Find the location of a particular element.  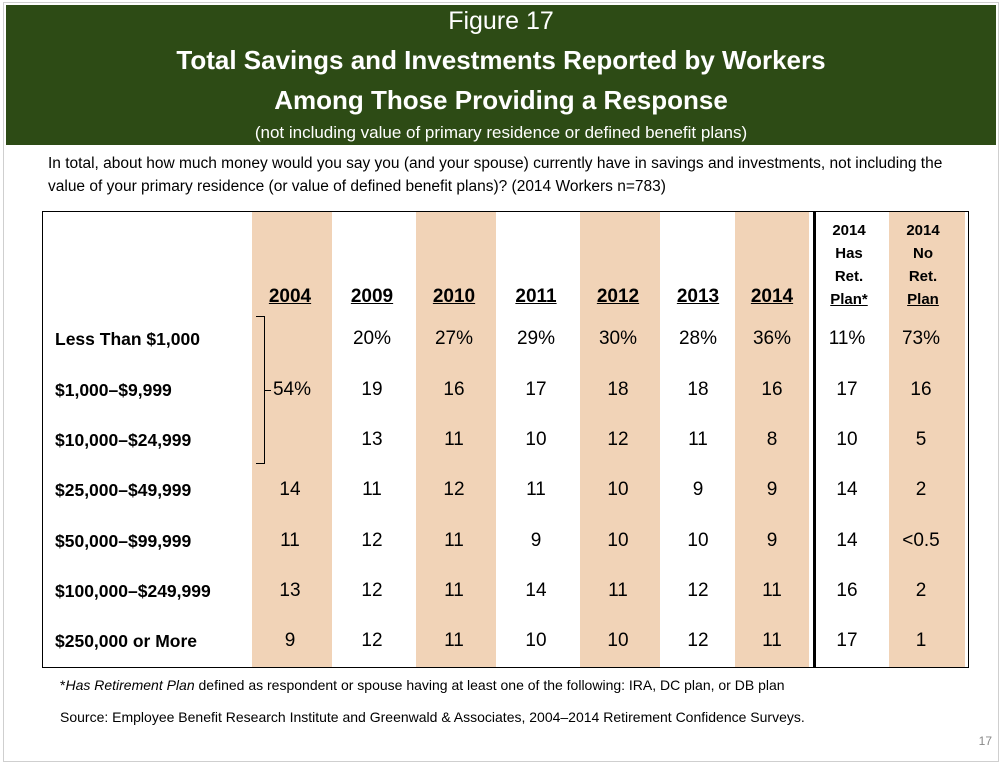

column-header-extra-2: 2014 No Ret. Plan is located at coordinates (923, 265).